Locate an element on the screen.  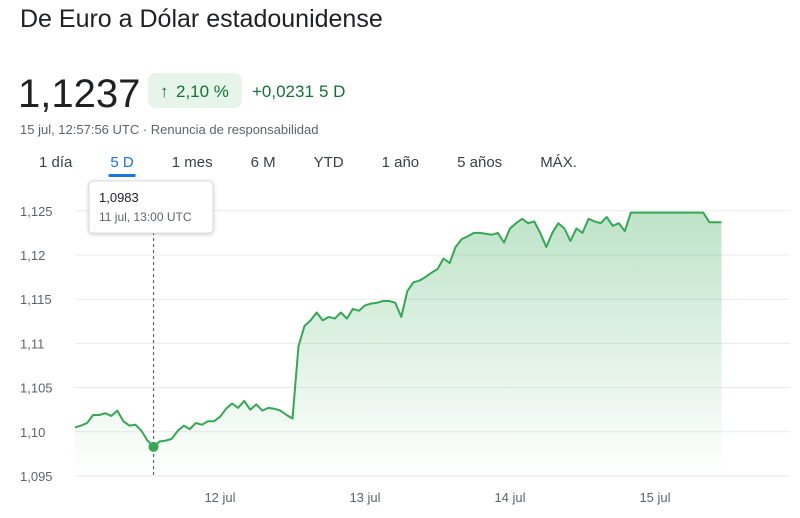
tab: MÁX. is located at coordinates (558, 162).